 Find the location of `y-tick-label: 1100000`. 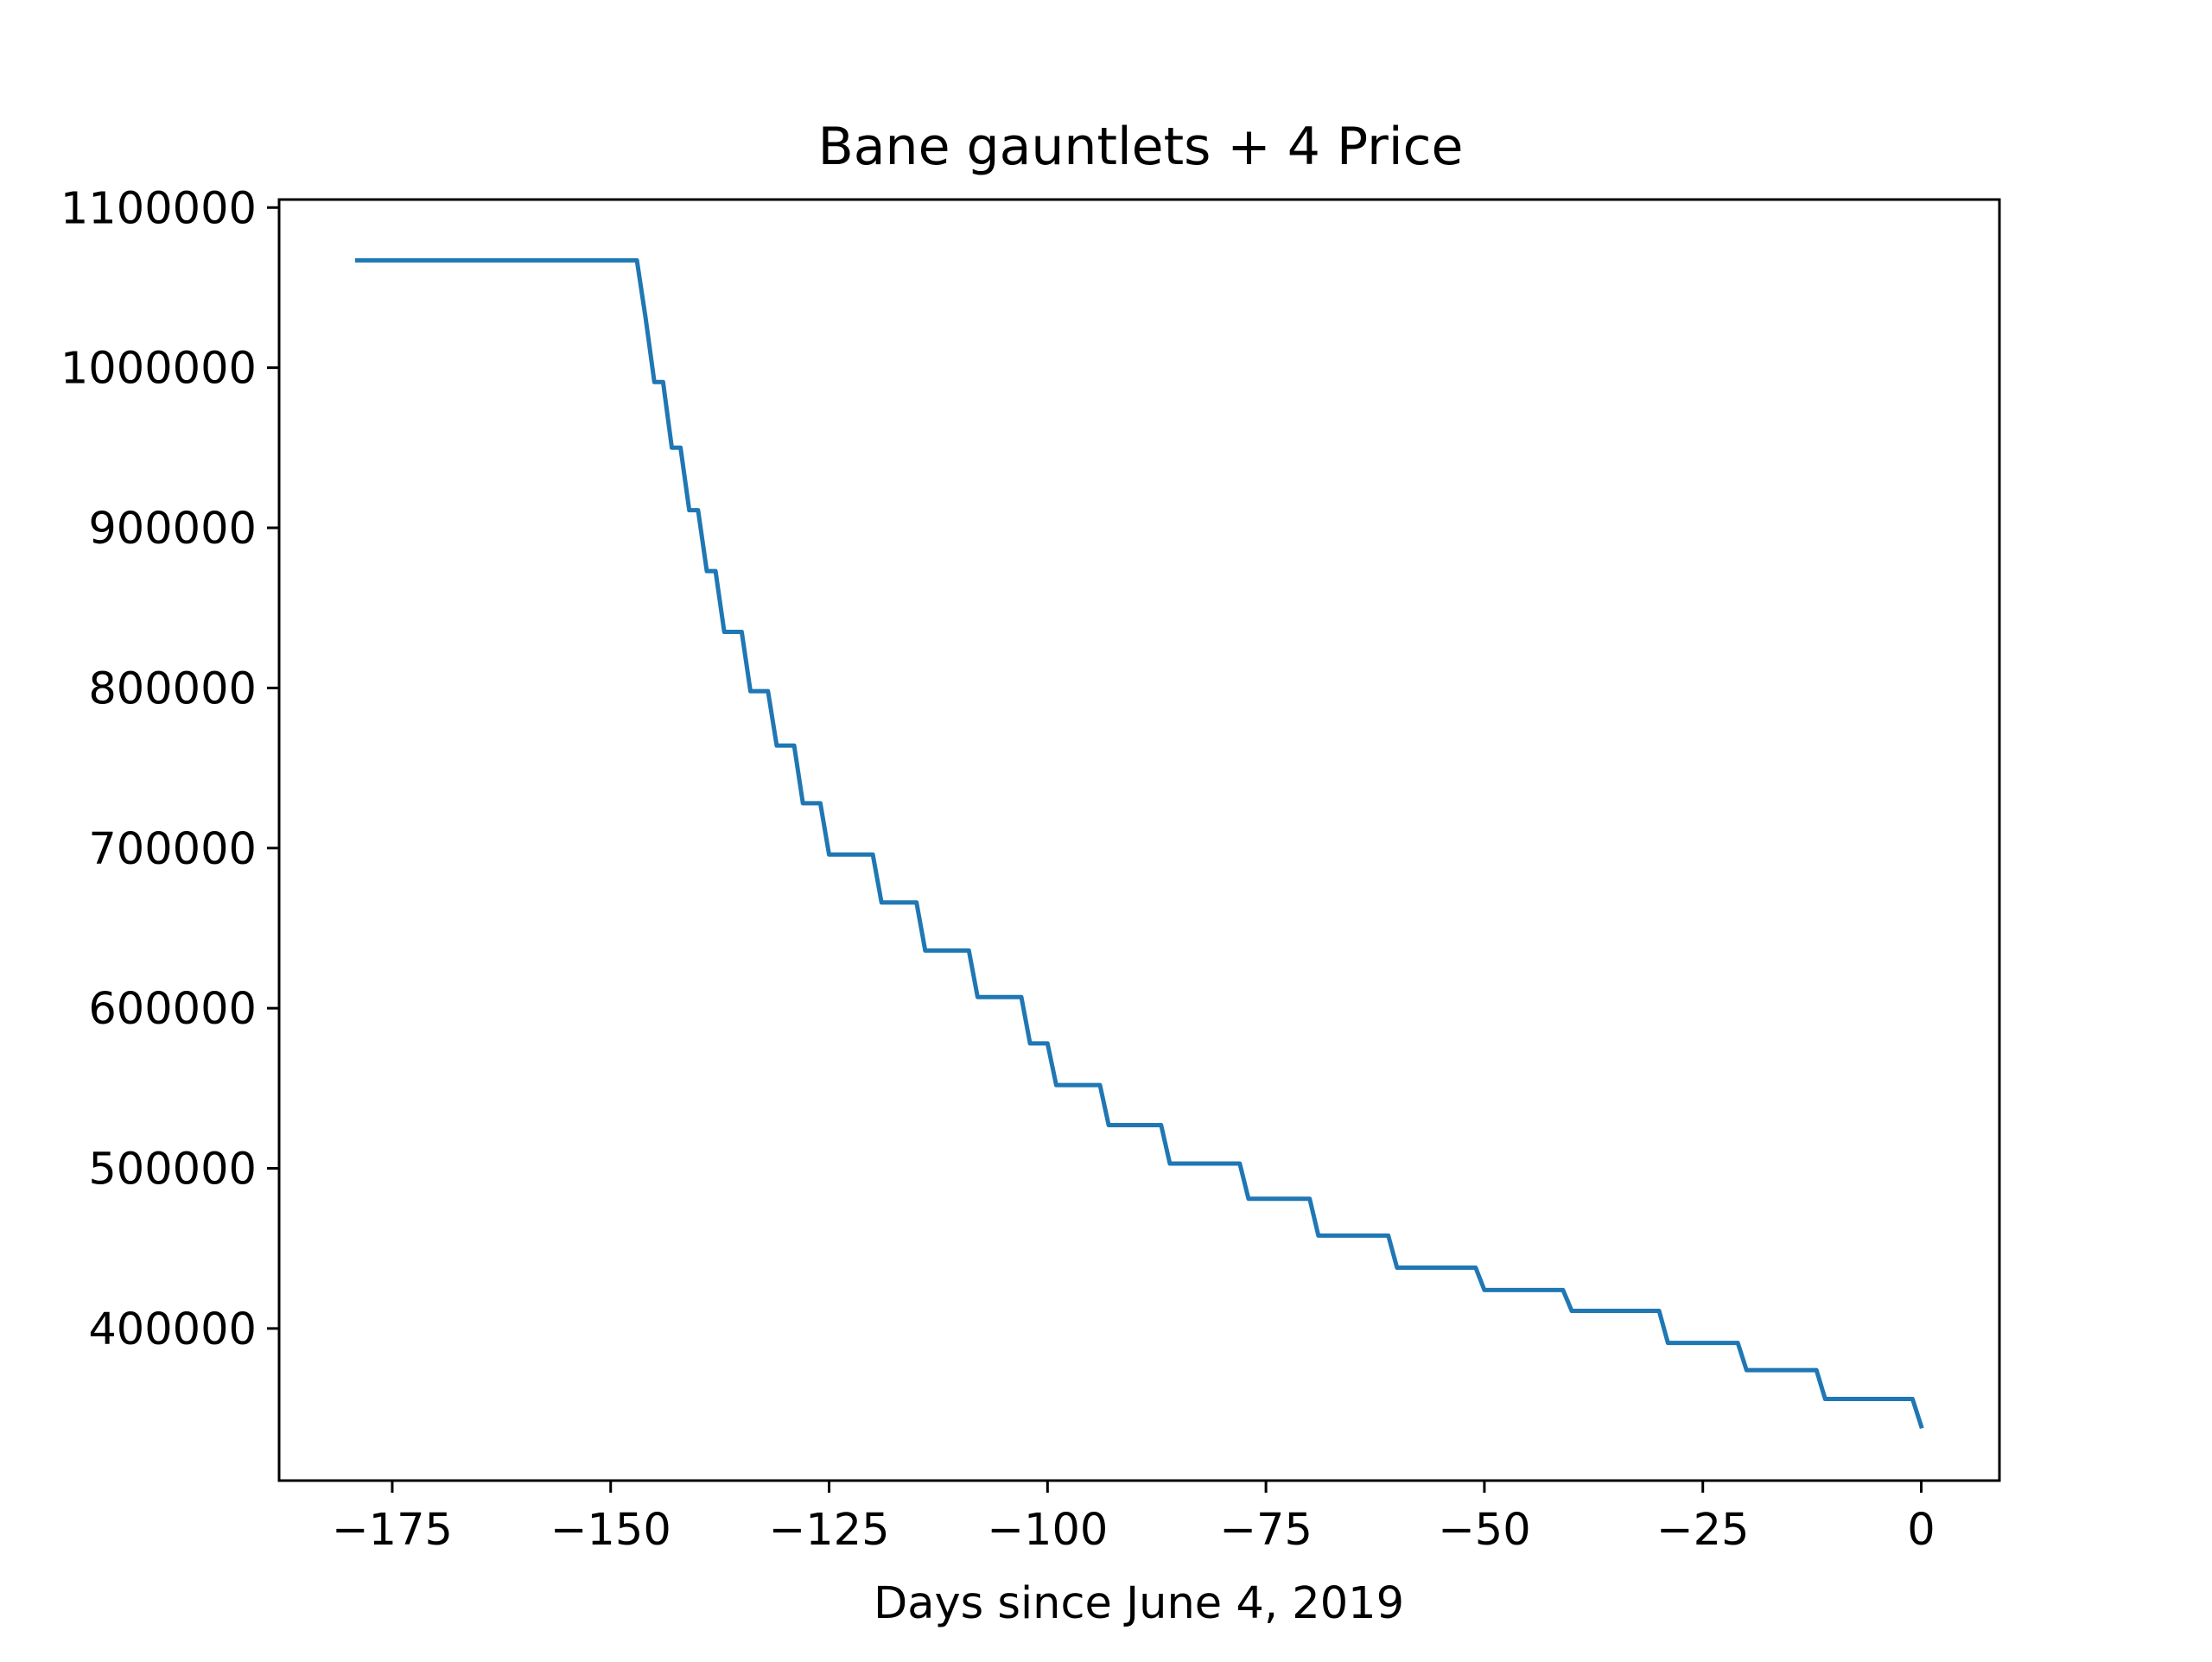

y-tick-label: 1100000 is located at coordinates (158, 208).